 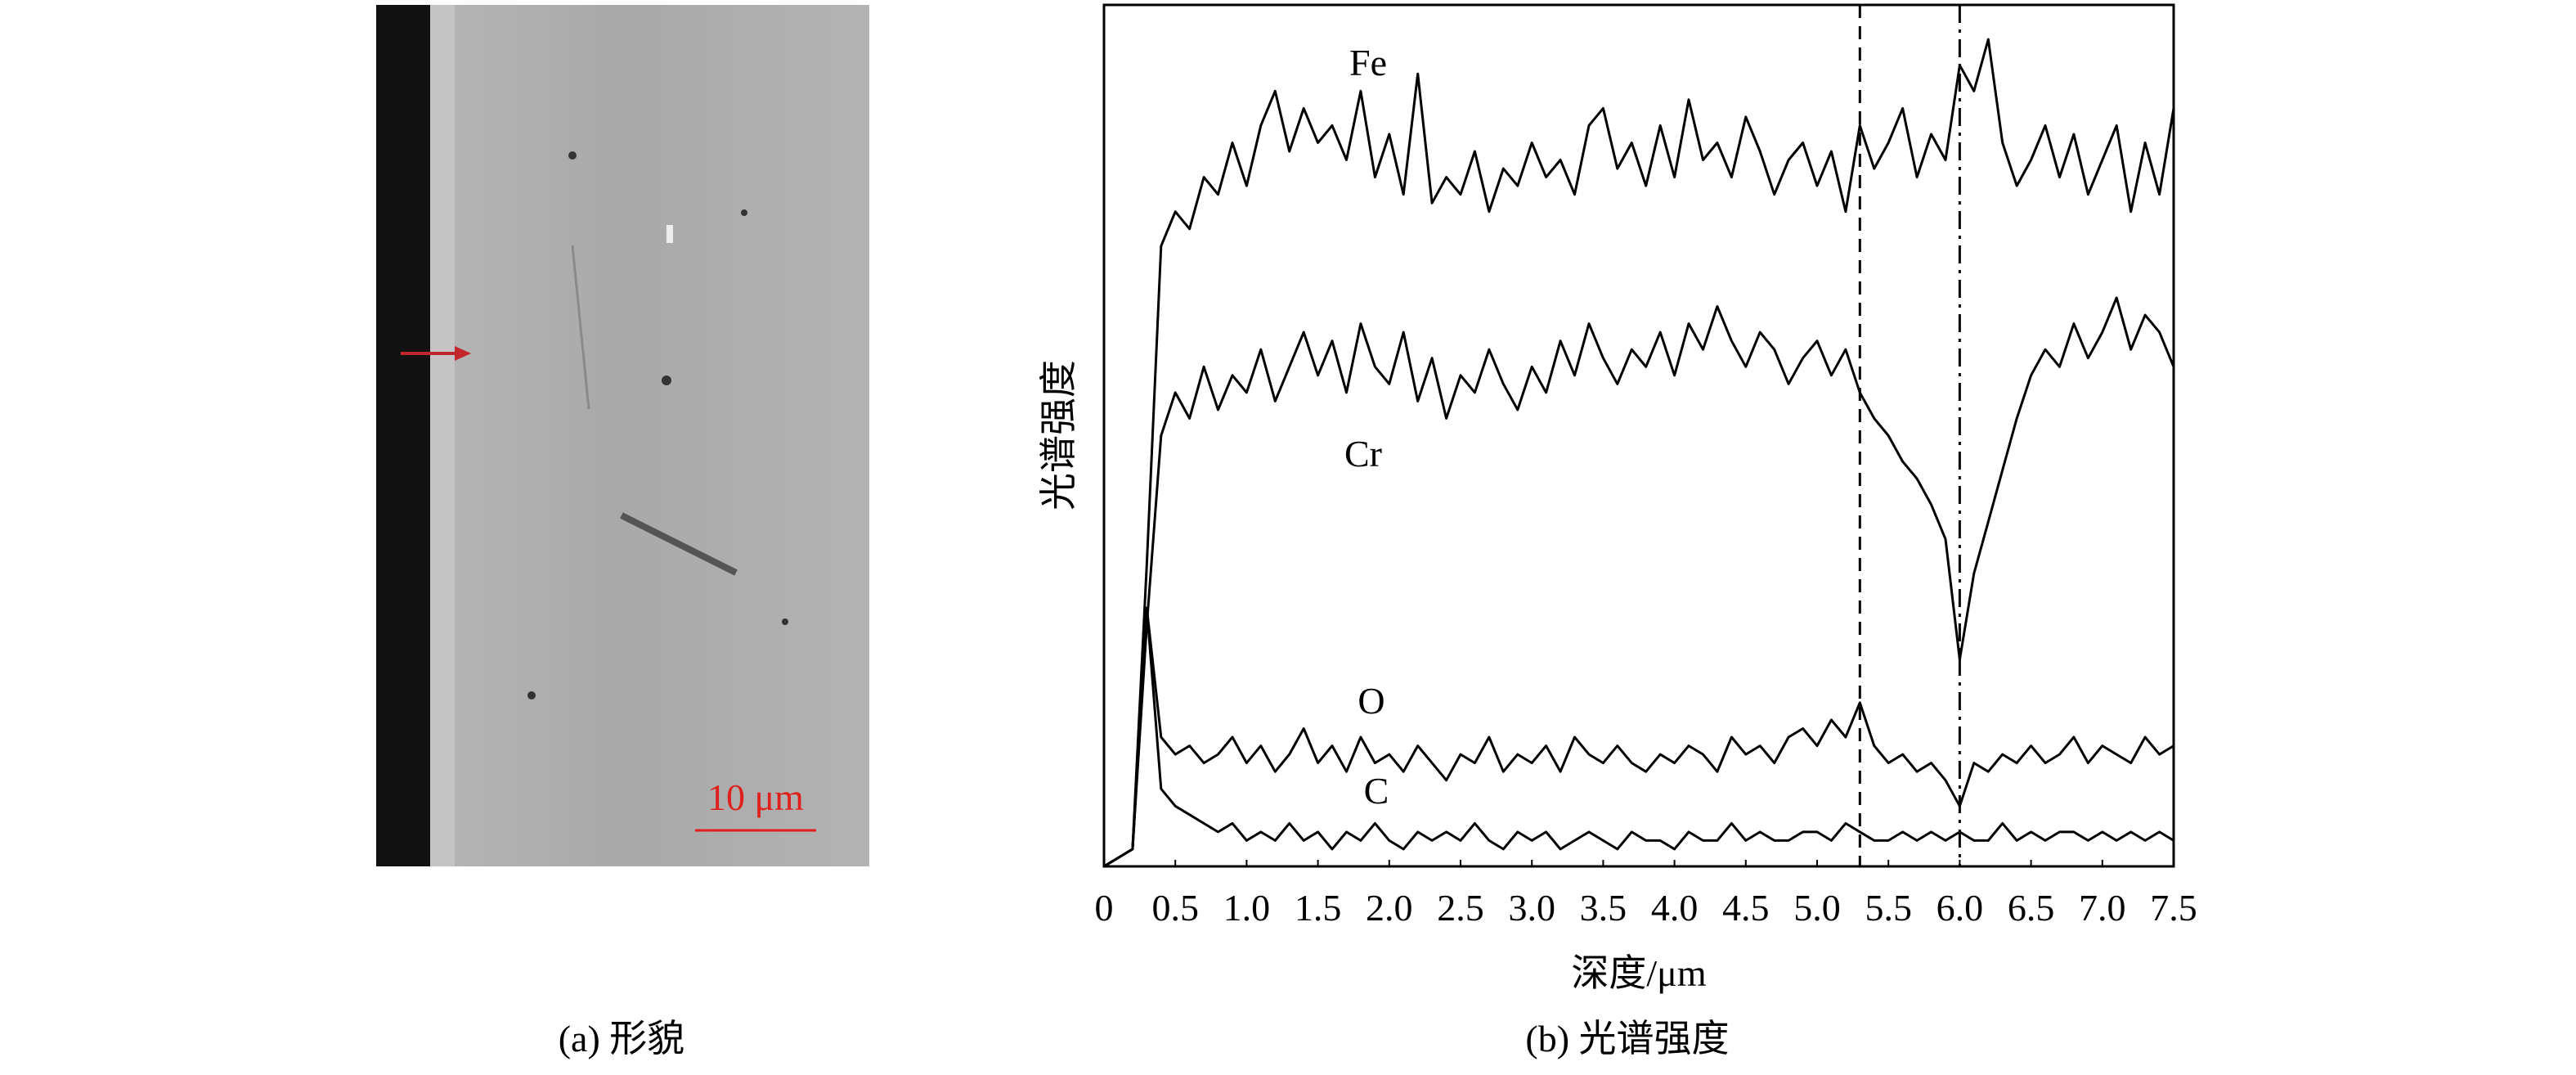 What do you see at coordinates (669, 234) in the screenshot?
I see `micrograph-highlight` at bounding box center [669, 234].